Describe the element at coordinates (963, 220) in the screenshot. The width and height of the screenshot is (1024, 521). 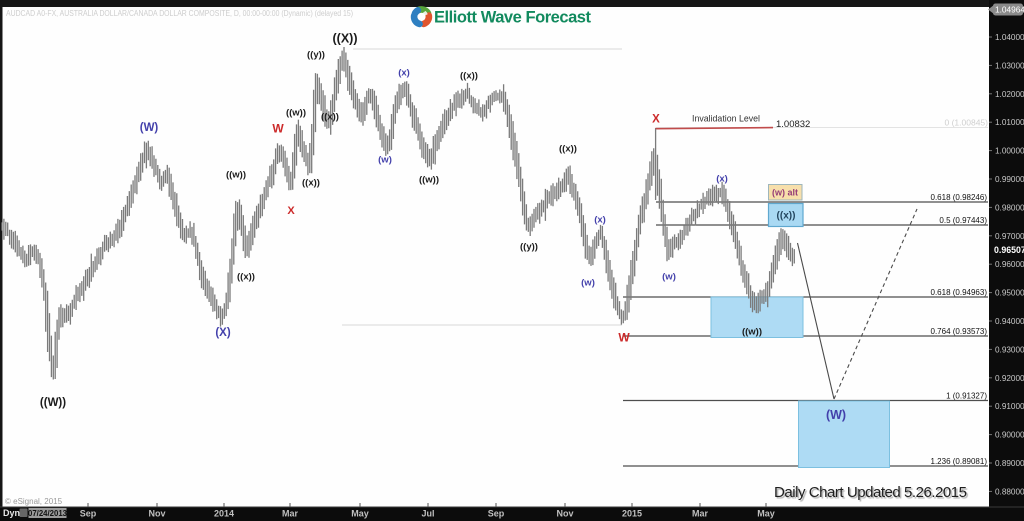
I see `svg-text: 0.5 (0.97443)` at that location.